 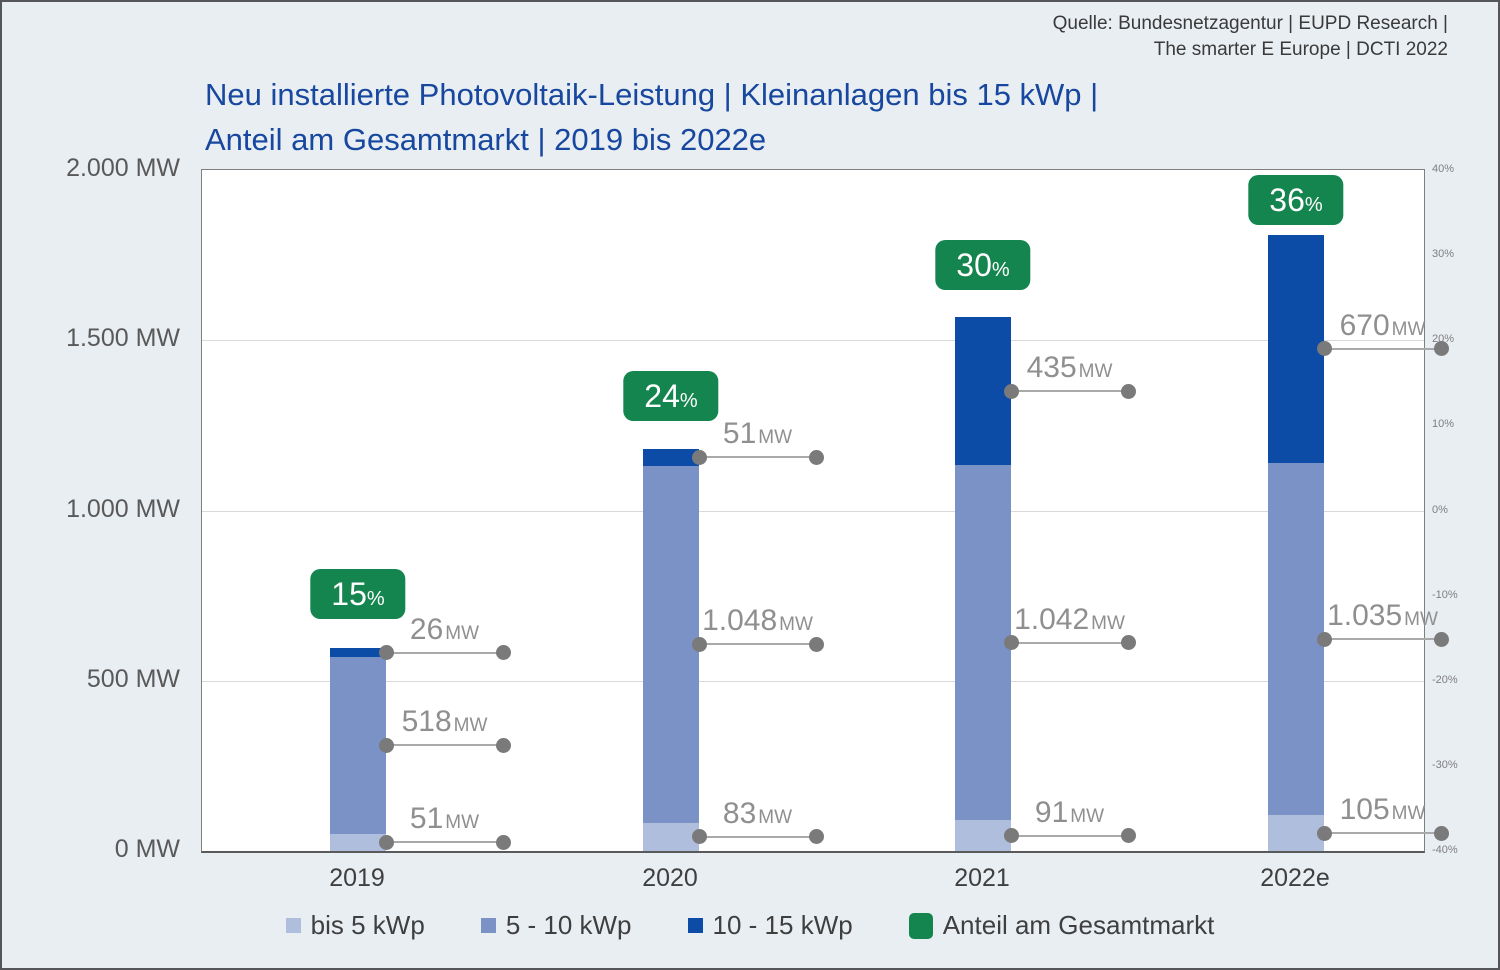 What do you see at coordinates (133, 679) in the screenshot?
I see `y-axis-left-tick: 500 MW` at bounding box center [133, 679].